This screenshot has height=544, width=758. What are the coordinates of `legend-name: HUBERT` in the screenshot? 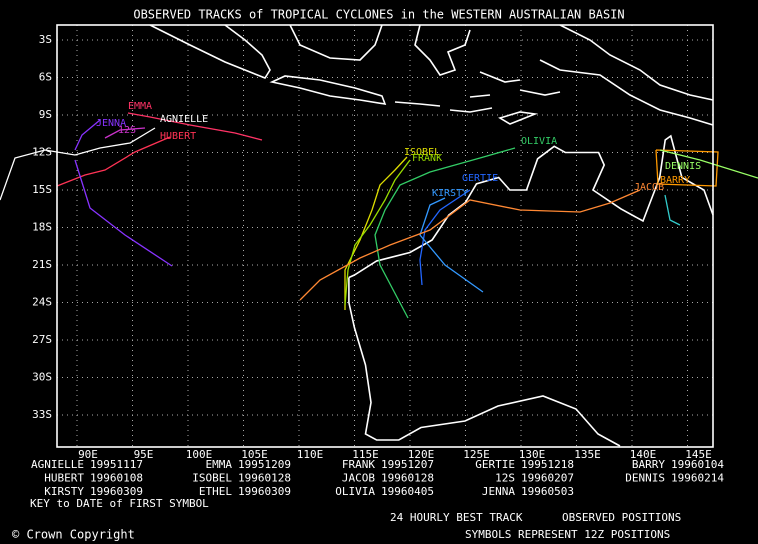 It's located at (64, 478).